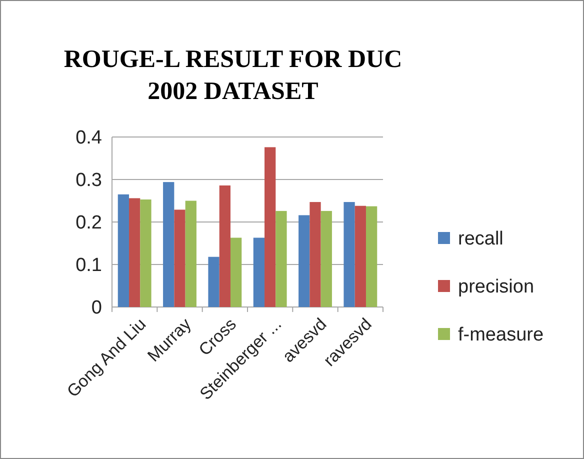 The height and width of the screenshot is (459, 584). I want to click on y-tick-label: 0.1, so click(89, 265).